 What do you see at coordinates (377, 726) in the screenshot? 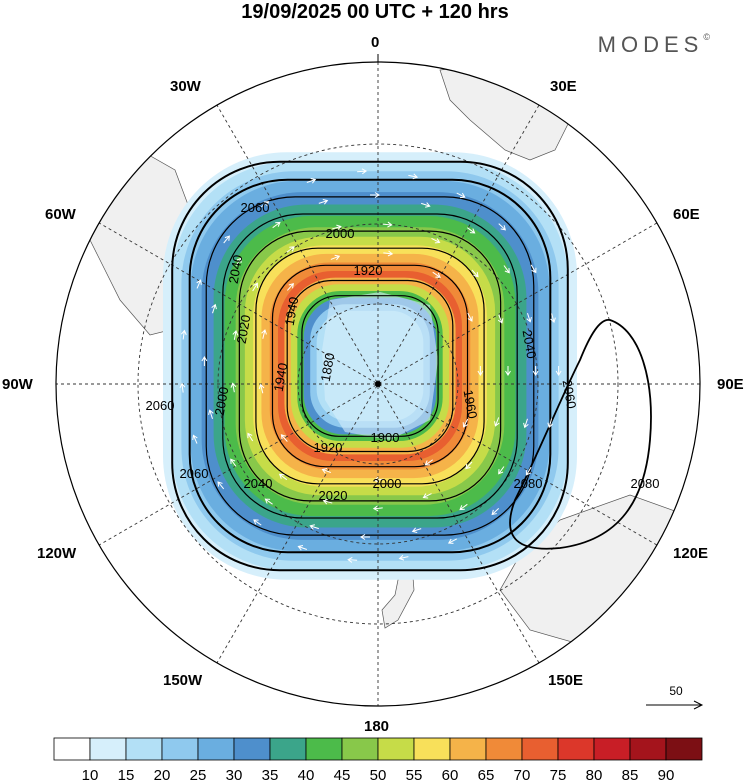
I see `lon-label-180: 180` at bounding box center [377, 726].